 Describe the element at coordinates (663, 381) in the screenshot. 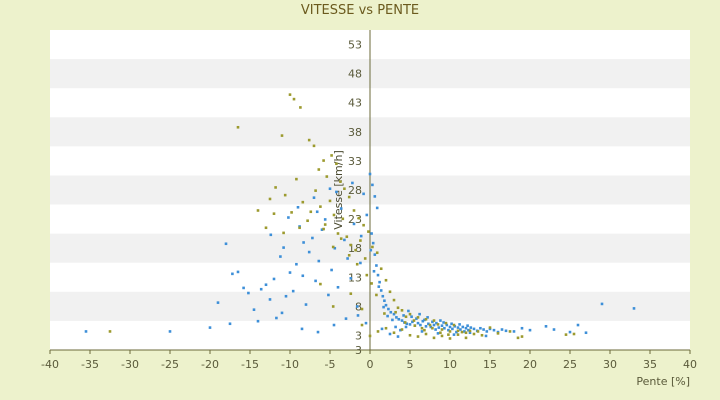

I see `x-axis-label: Pente [%]` at that location.